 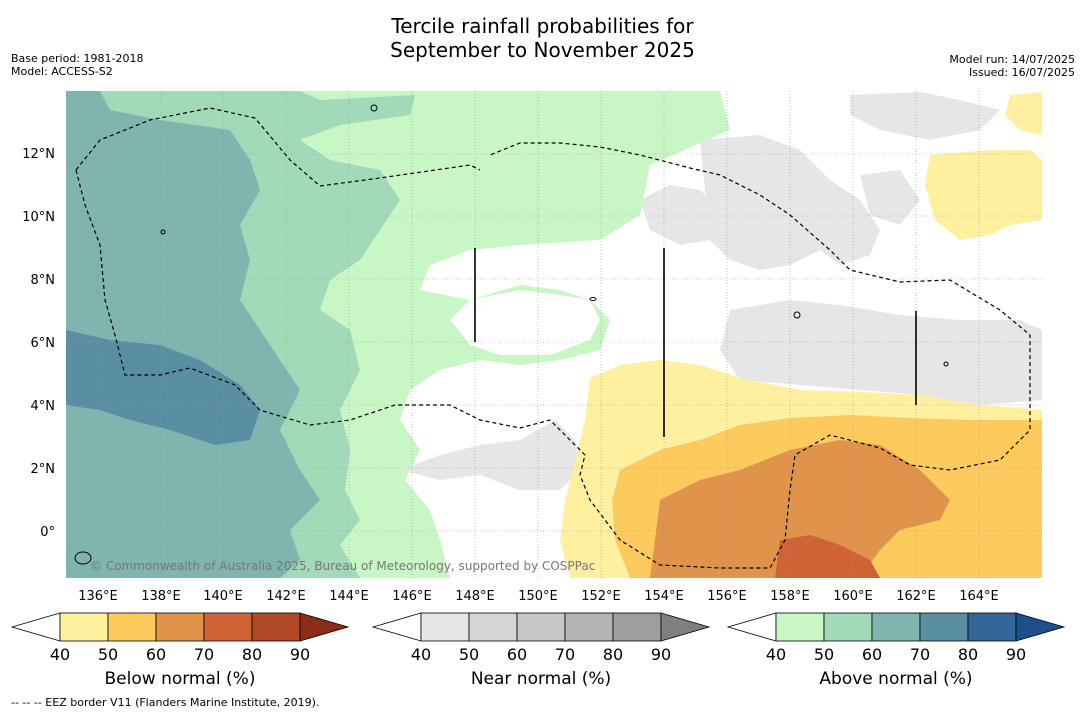 What do you see at coordinates (881, 352) in the screenshot?
I see `near-normal-region-east2` at bounding box center [881, 352].